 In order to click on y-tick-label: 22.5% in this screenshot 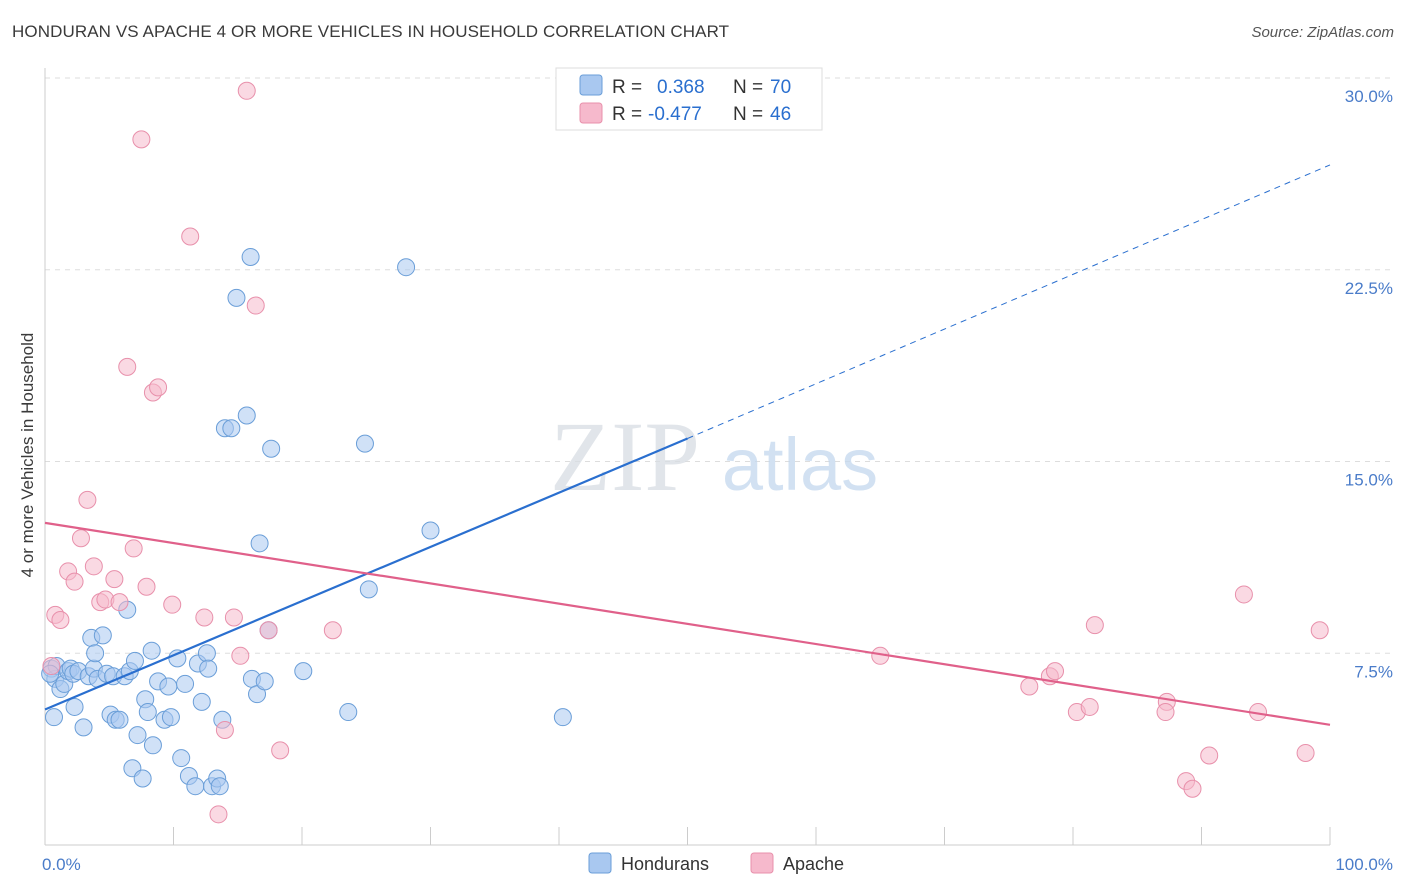, I will do `click(1369, 288)`.